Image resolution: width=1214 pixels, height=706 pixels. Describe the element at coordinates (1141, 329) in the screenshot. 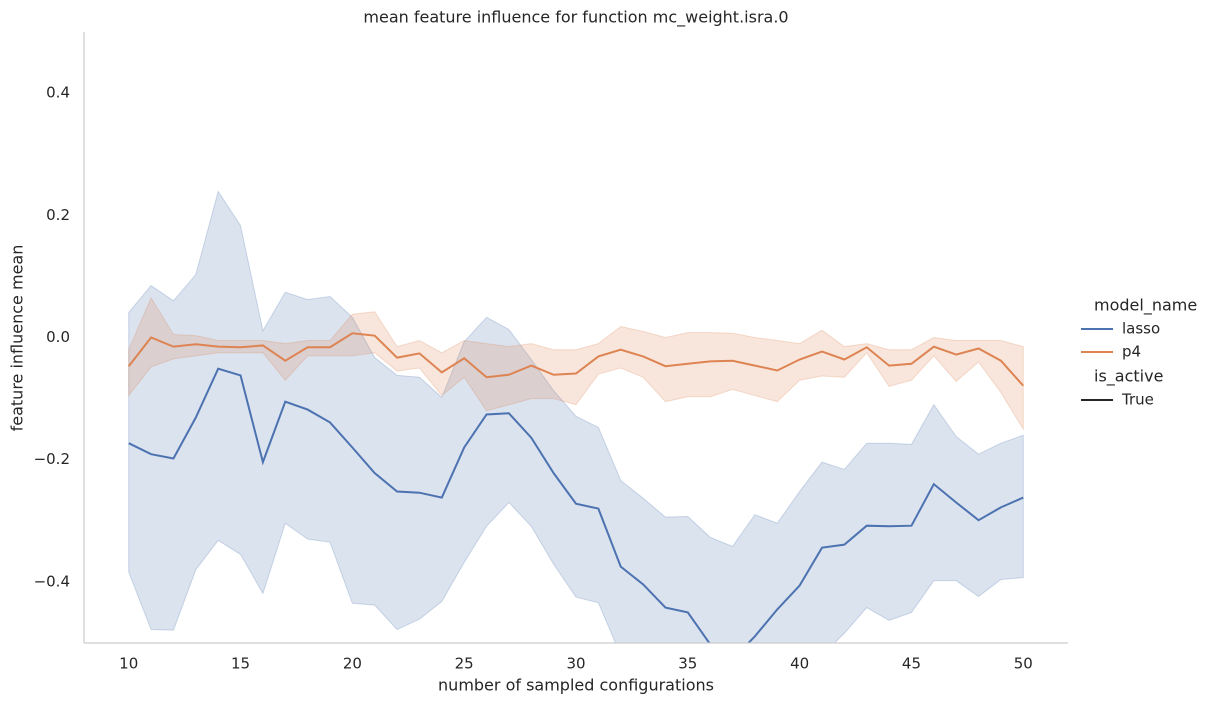

I see `legend-label: lasso` at that location.